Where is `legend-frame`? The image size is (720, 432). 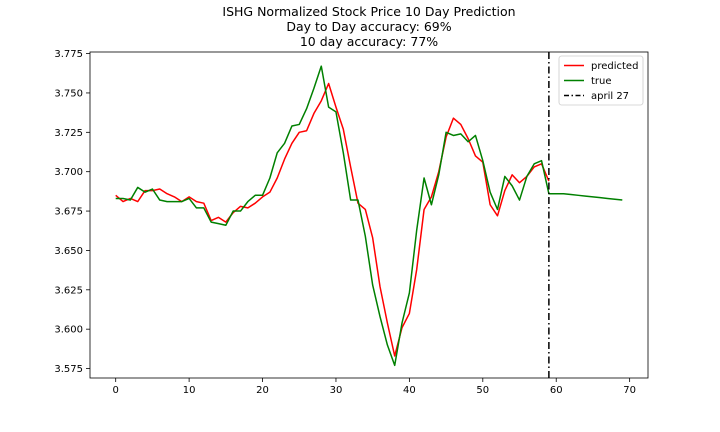 legend-frame is located at coordinates (601, 80).